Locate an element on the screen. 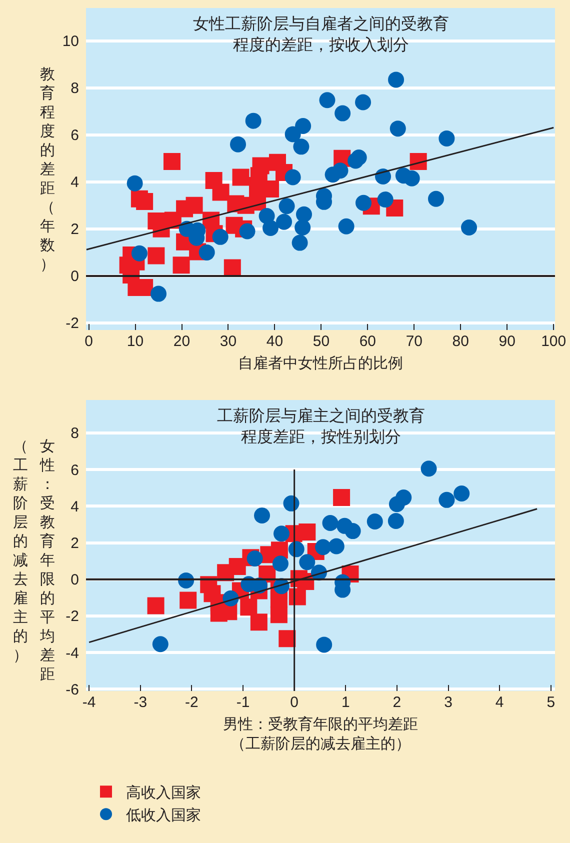  text: 女性：受教育年限的平均差距 is located at coordinates (47, 559).